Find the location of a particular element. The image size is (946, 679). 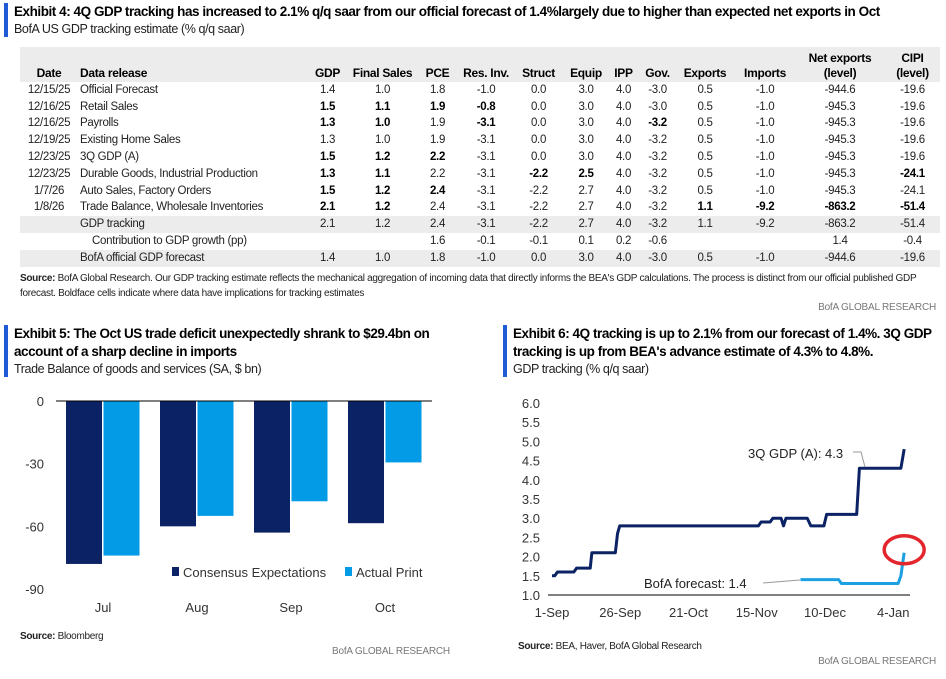

legend-label: Consensus Expectations is located at coordinates (255, 572).